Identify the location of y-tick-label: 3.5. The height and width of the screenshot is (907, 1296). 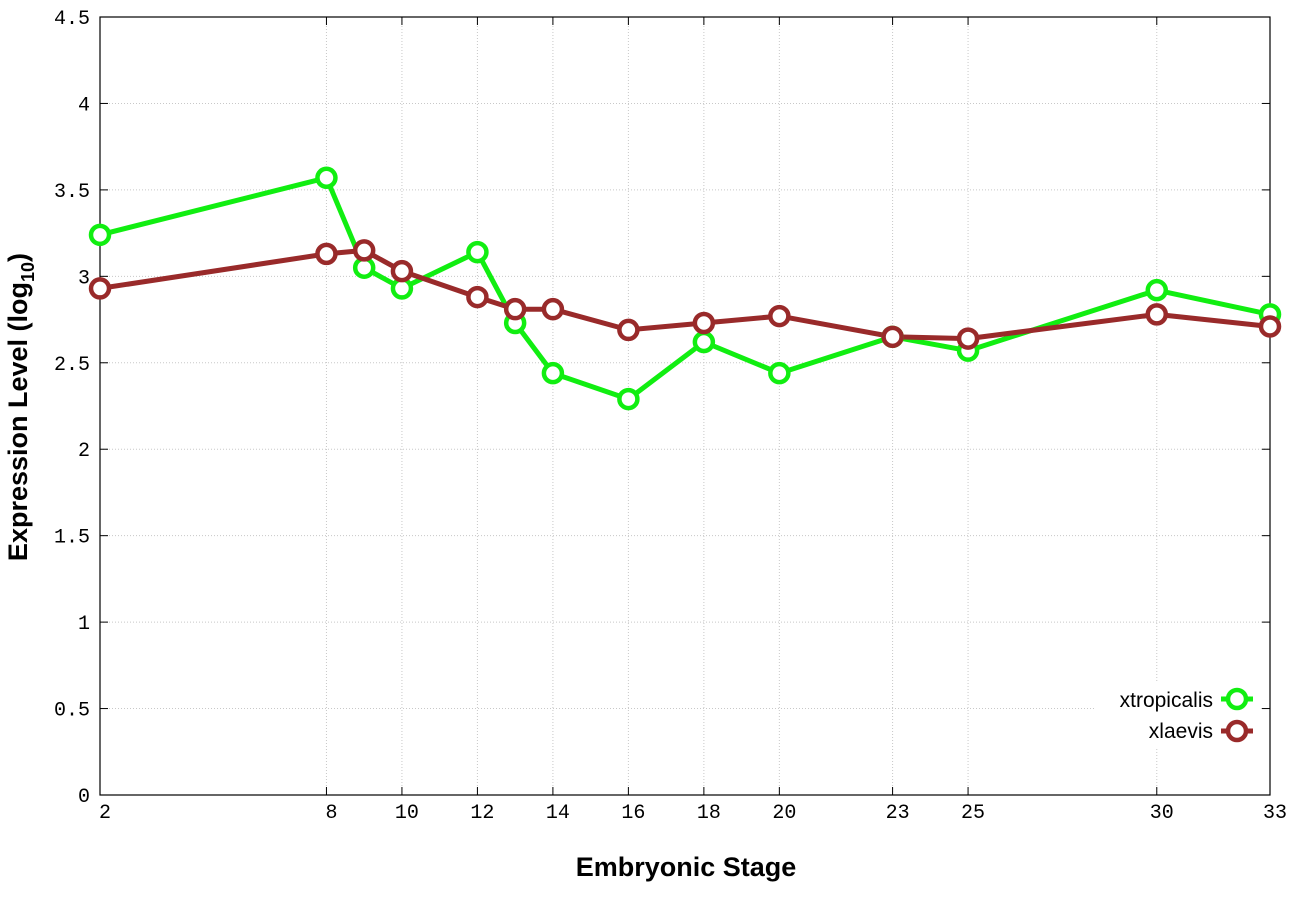
(72, 192).